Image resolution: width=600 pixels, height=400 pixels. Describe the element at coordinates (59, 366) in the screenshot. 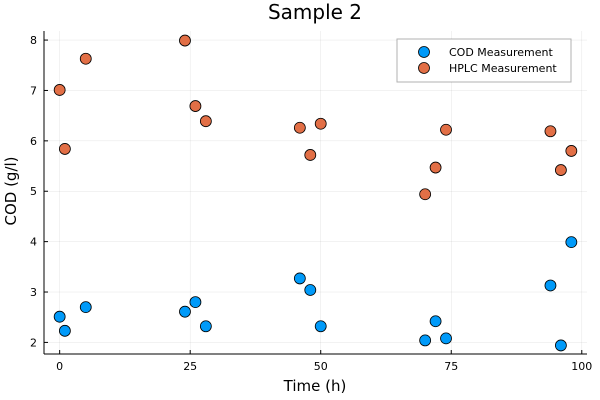

I see `x-tick-label: 0` at that location.